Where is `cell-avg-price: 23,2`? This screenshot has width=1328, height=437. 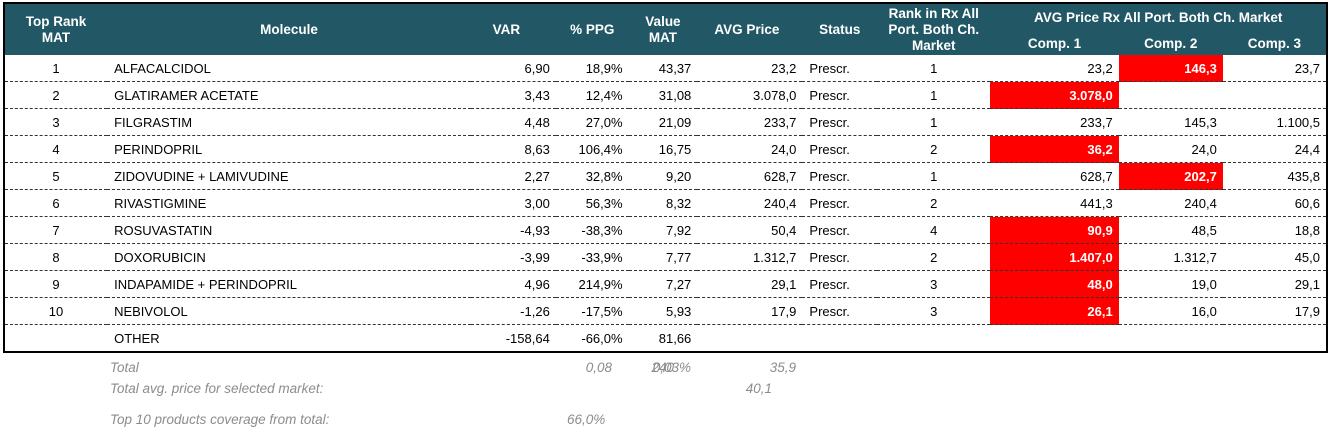
cell-avg-price: 23,2 is located at coordinates (750, 68).